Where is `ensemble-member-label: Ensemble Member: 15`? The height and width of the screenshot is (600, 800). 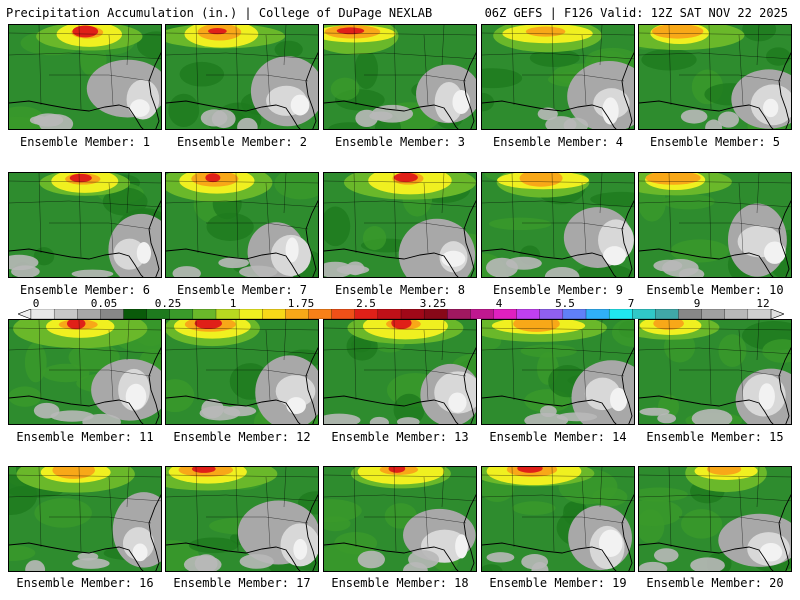 ensemble-member-label: Ensemble Member: 15 is located at coordinates (715, 437).